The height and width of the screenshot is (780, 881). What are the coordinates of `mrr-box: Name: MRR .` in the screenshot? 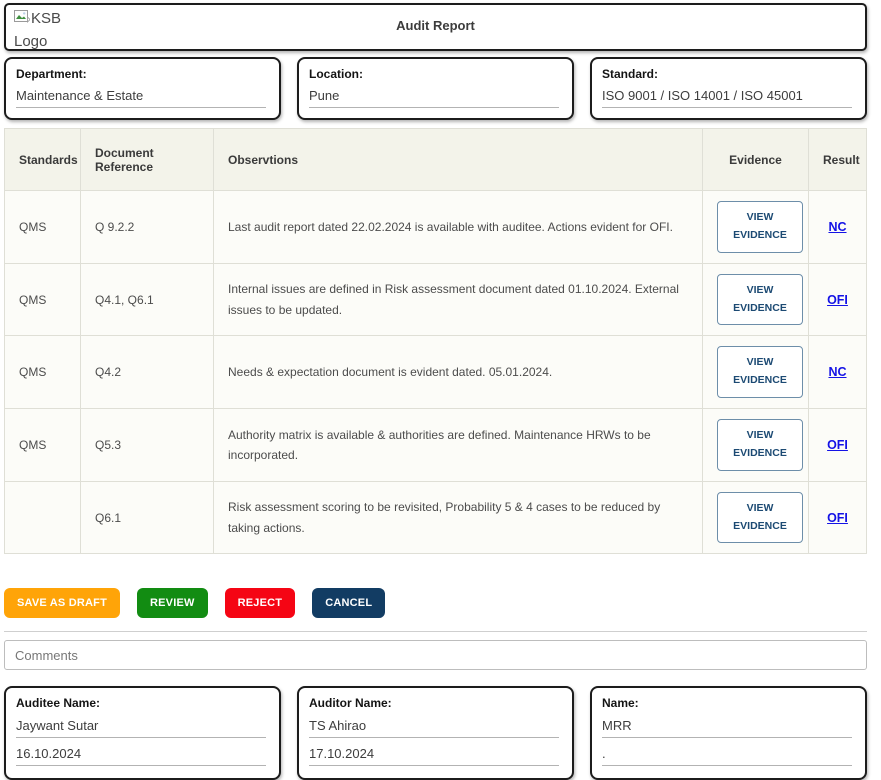 It's located at (728, 733).